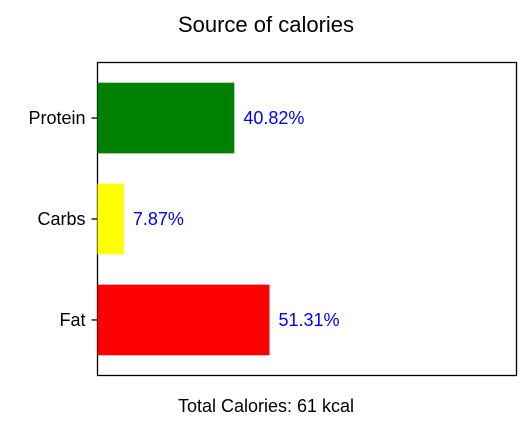  Describe the element at coordinates (308, 320) in the screenshot. I see `data-label-fat: 51.31%` at that location.